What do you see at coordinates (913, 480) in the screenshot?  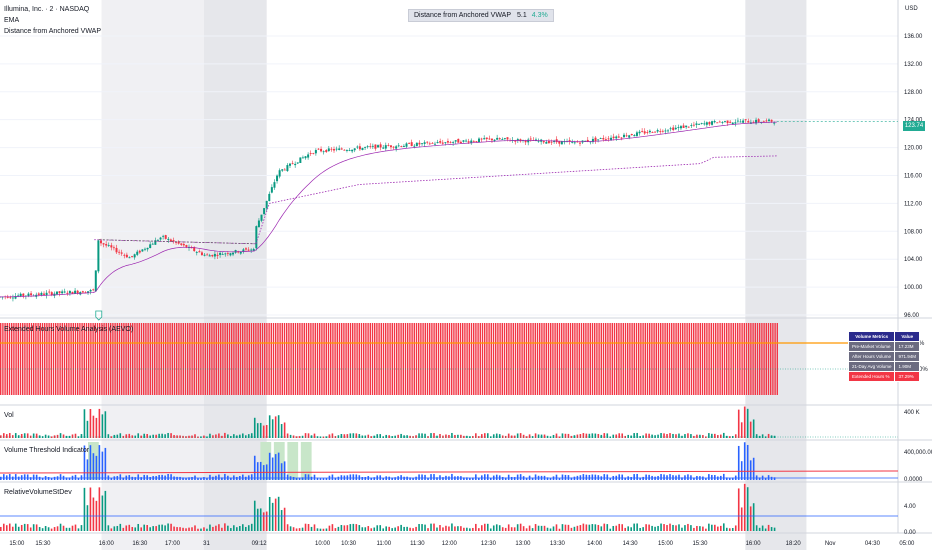 I see `vti-axis-label: 0.0000` at bounding box center [913, 480].